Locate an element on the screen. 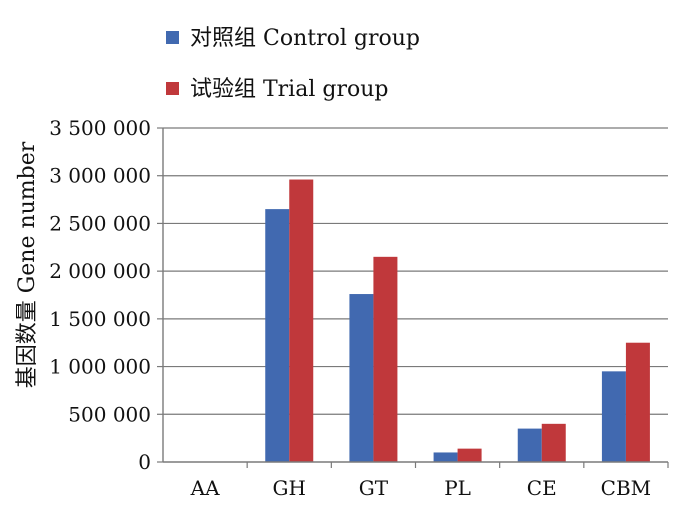 The width and height of the screenshot is (700, 524). y-tick-label: 500 000 is located at coordinates (109, 414).